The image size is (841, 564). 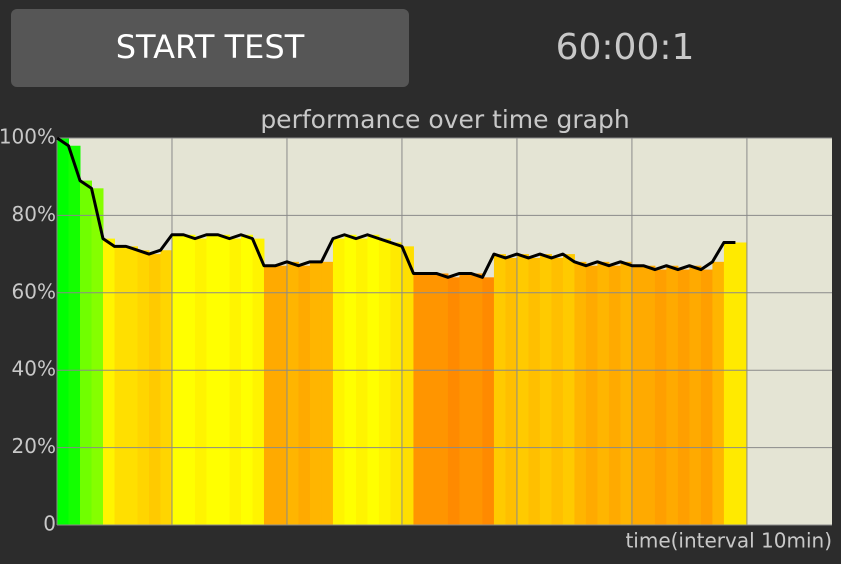 I want to click on y-tick-label: 100%, so click(x=28, y=137).